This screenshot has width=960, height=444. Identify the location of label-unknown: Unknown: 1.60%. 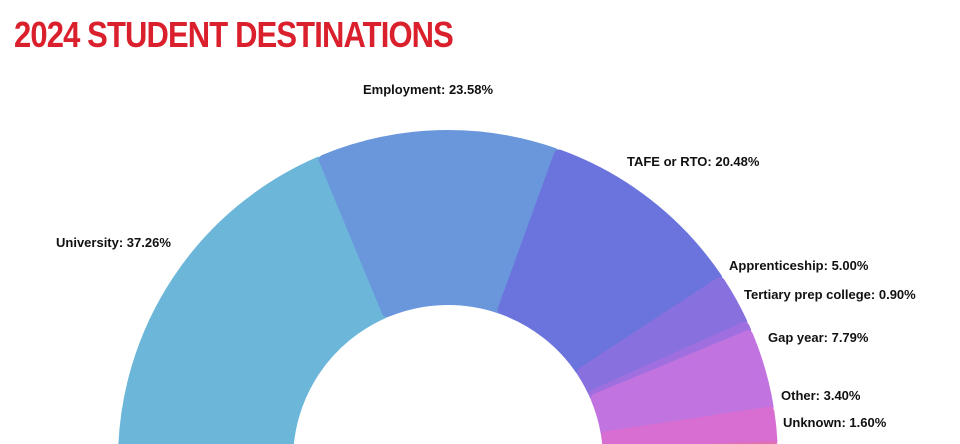
(835, 422).